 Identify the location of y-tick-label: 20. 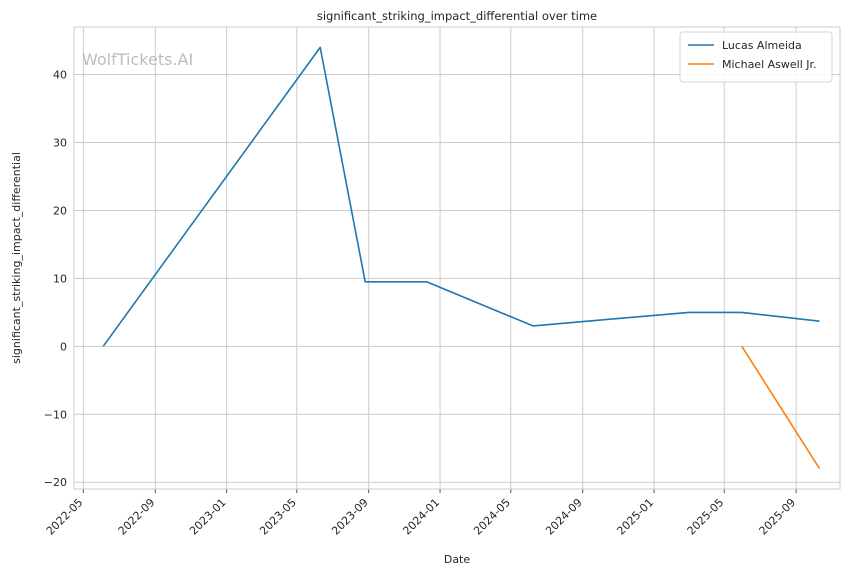
(60, 210).